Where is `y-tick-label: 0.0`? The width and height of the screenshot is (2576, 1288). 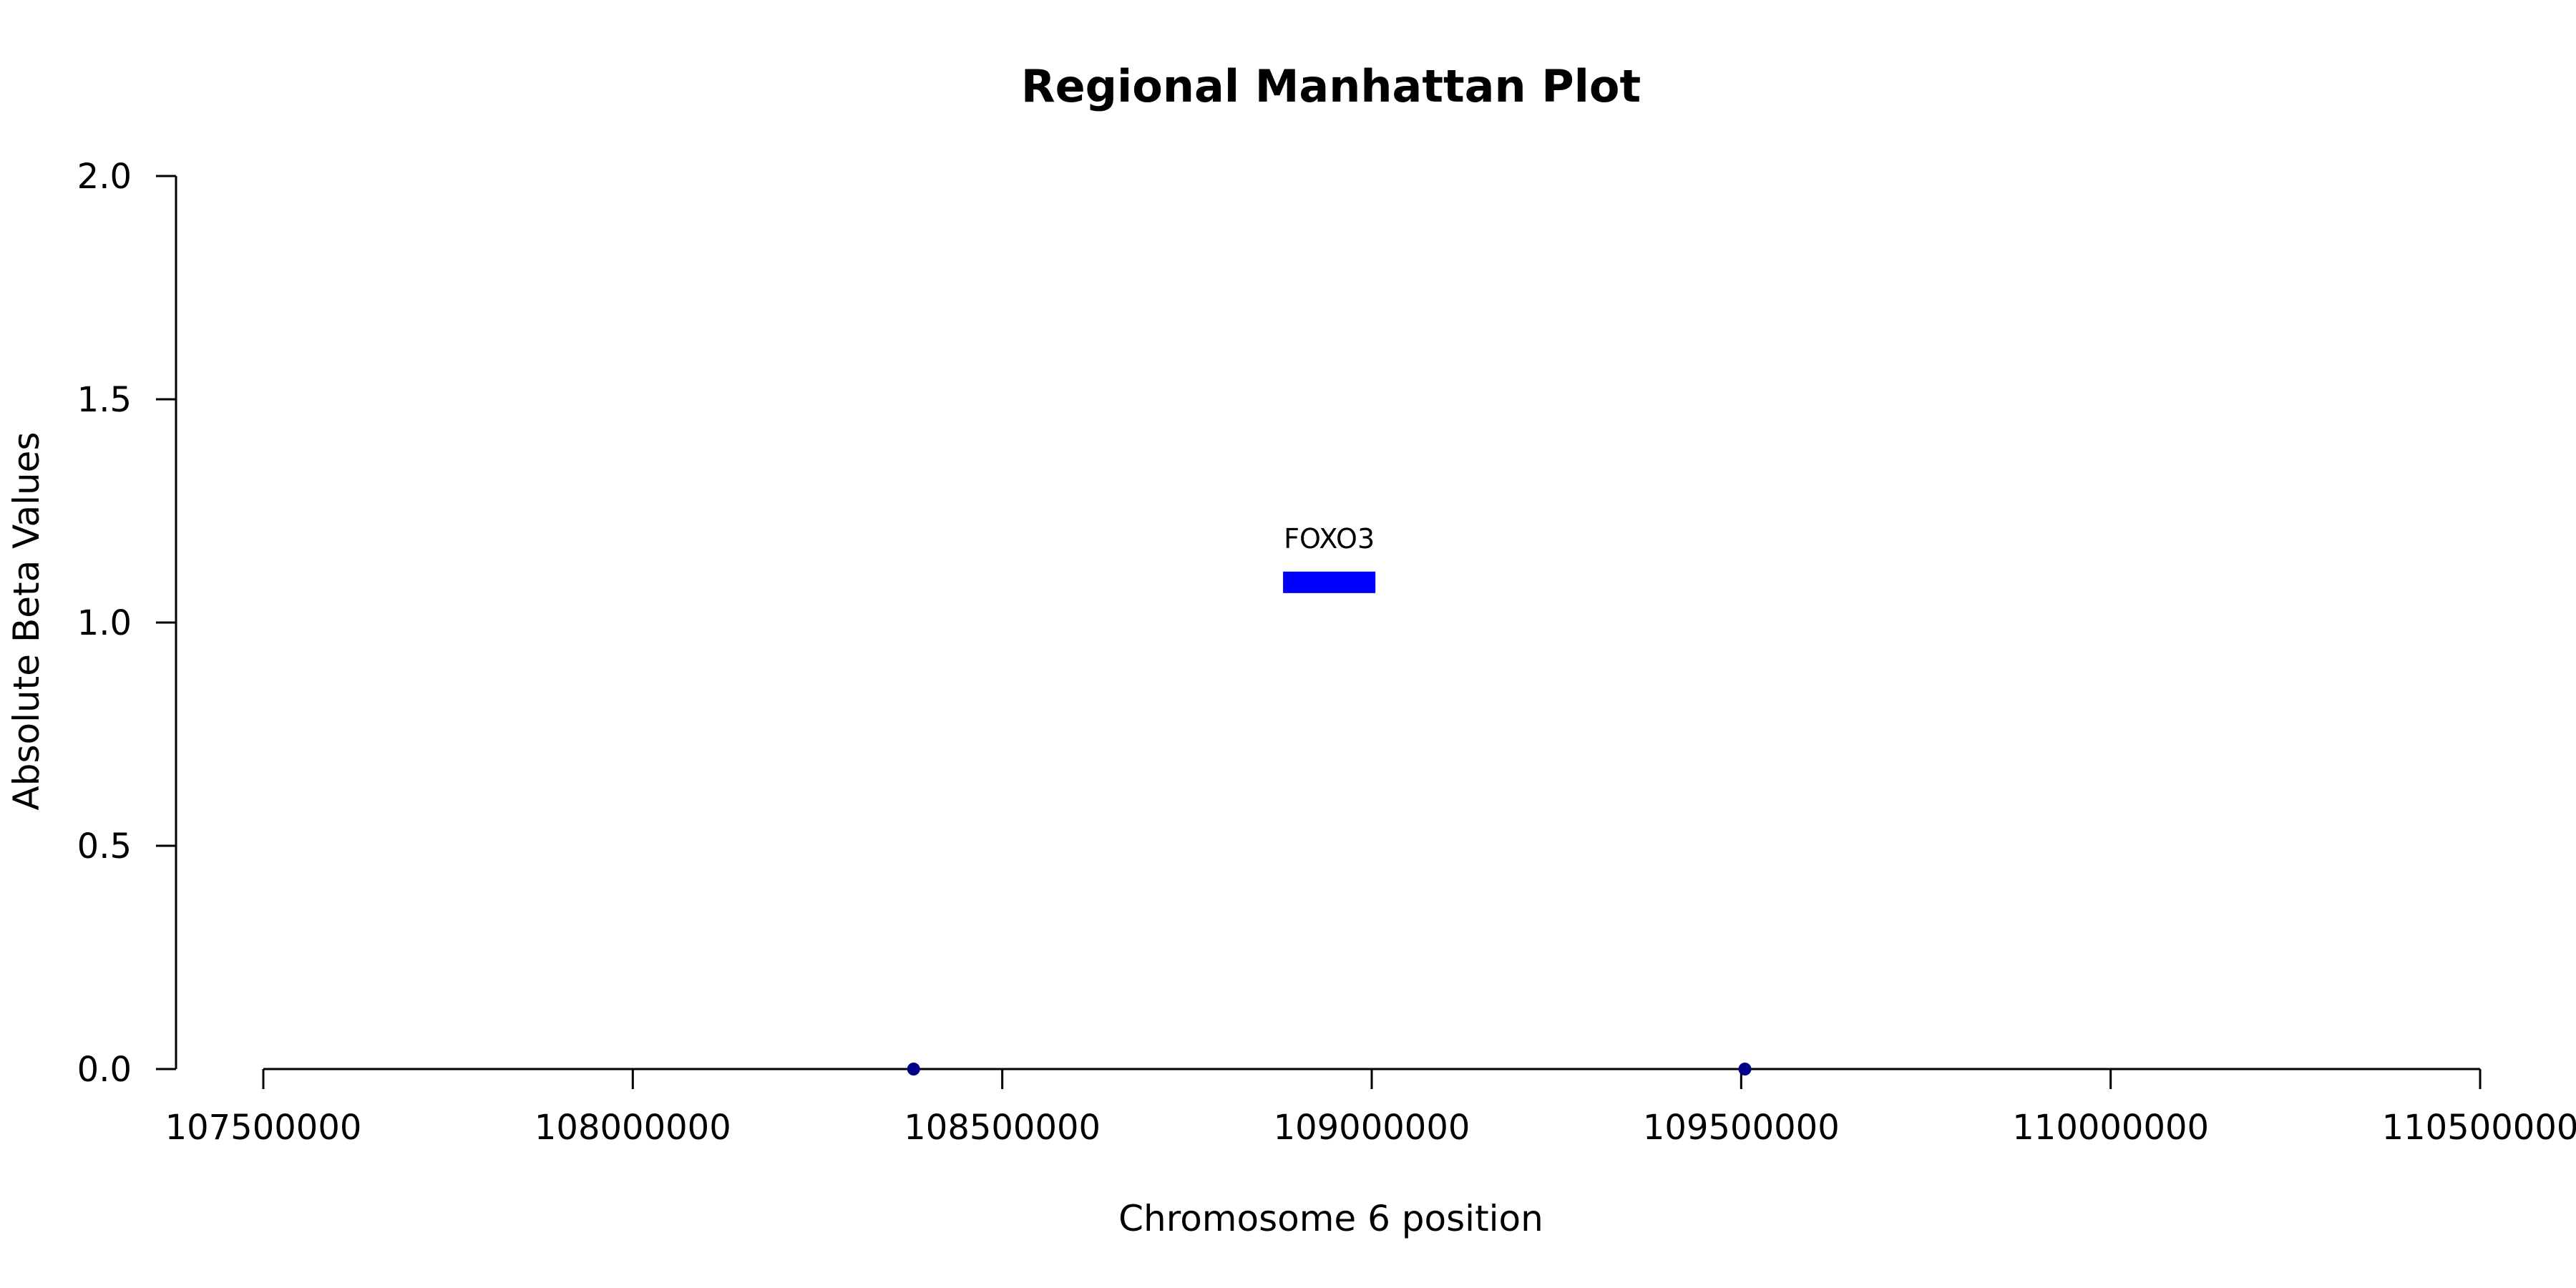 y-tick-label: 0.0 is located at coordinates (104, 1070).